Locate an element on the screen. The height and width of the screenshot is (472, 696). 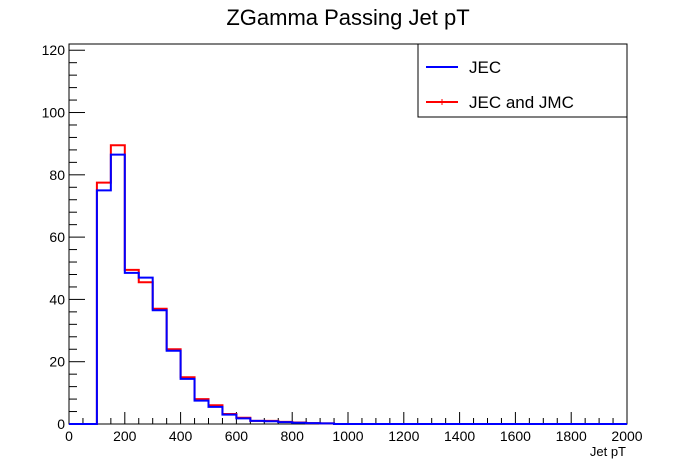
y-tick-label: 20 is located at coordinates (57, 362).